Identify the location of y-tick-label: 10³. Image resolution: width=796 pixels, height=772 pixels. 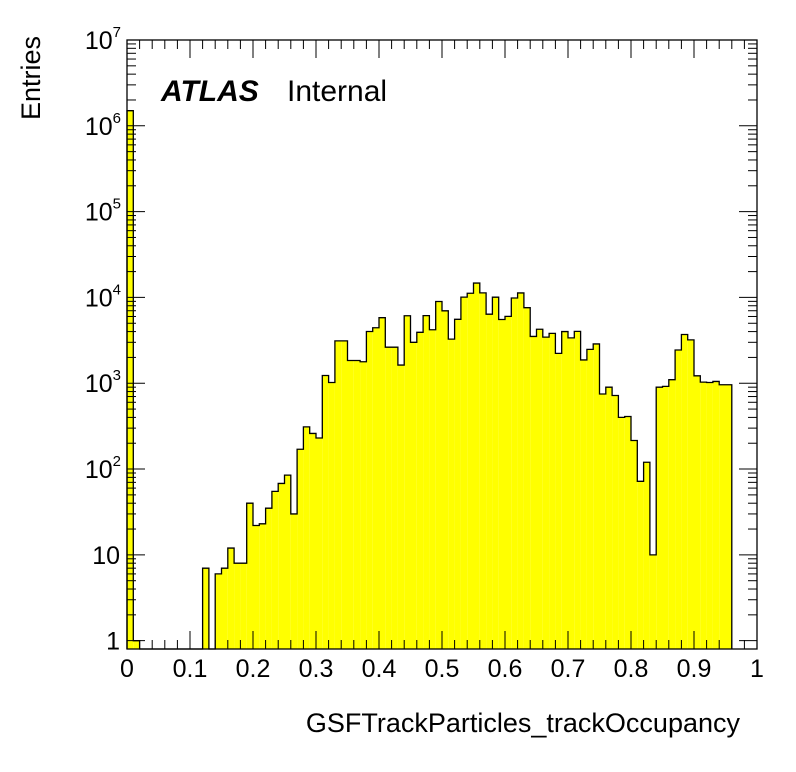
(103, 382).